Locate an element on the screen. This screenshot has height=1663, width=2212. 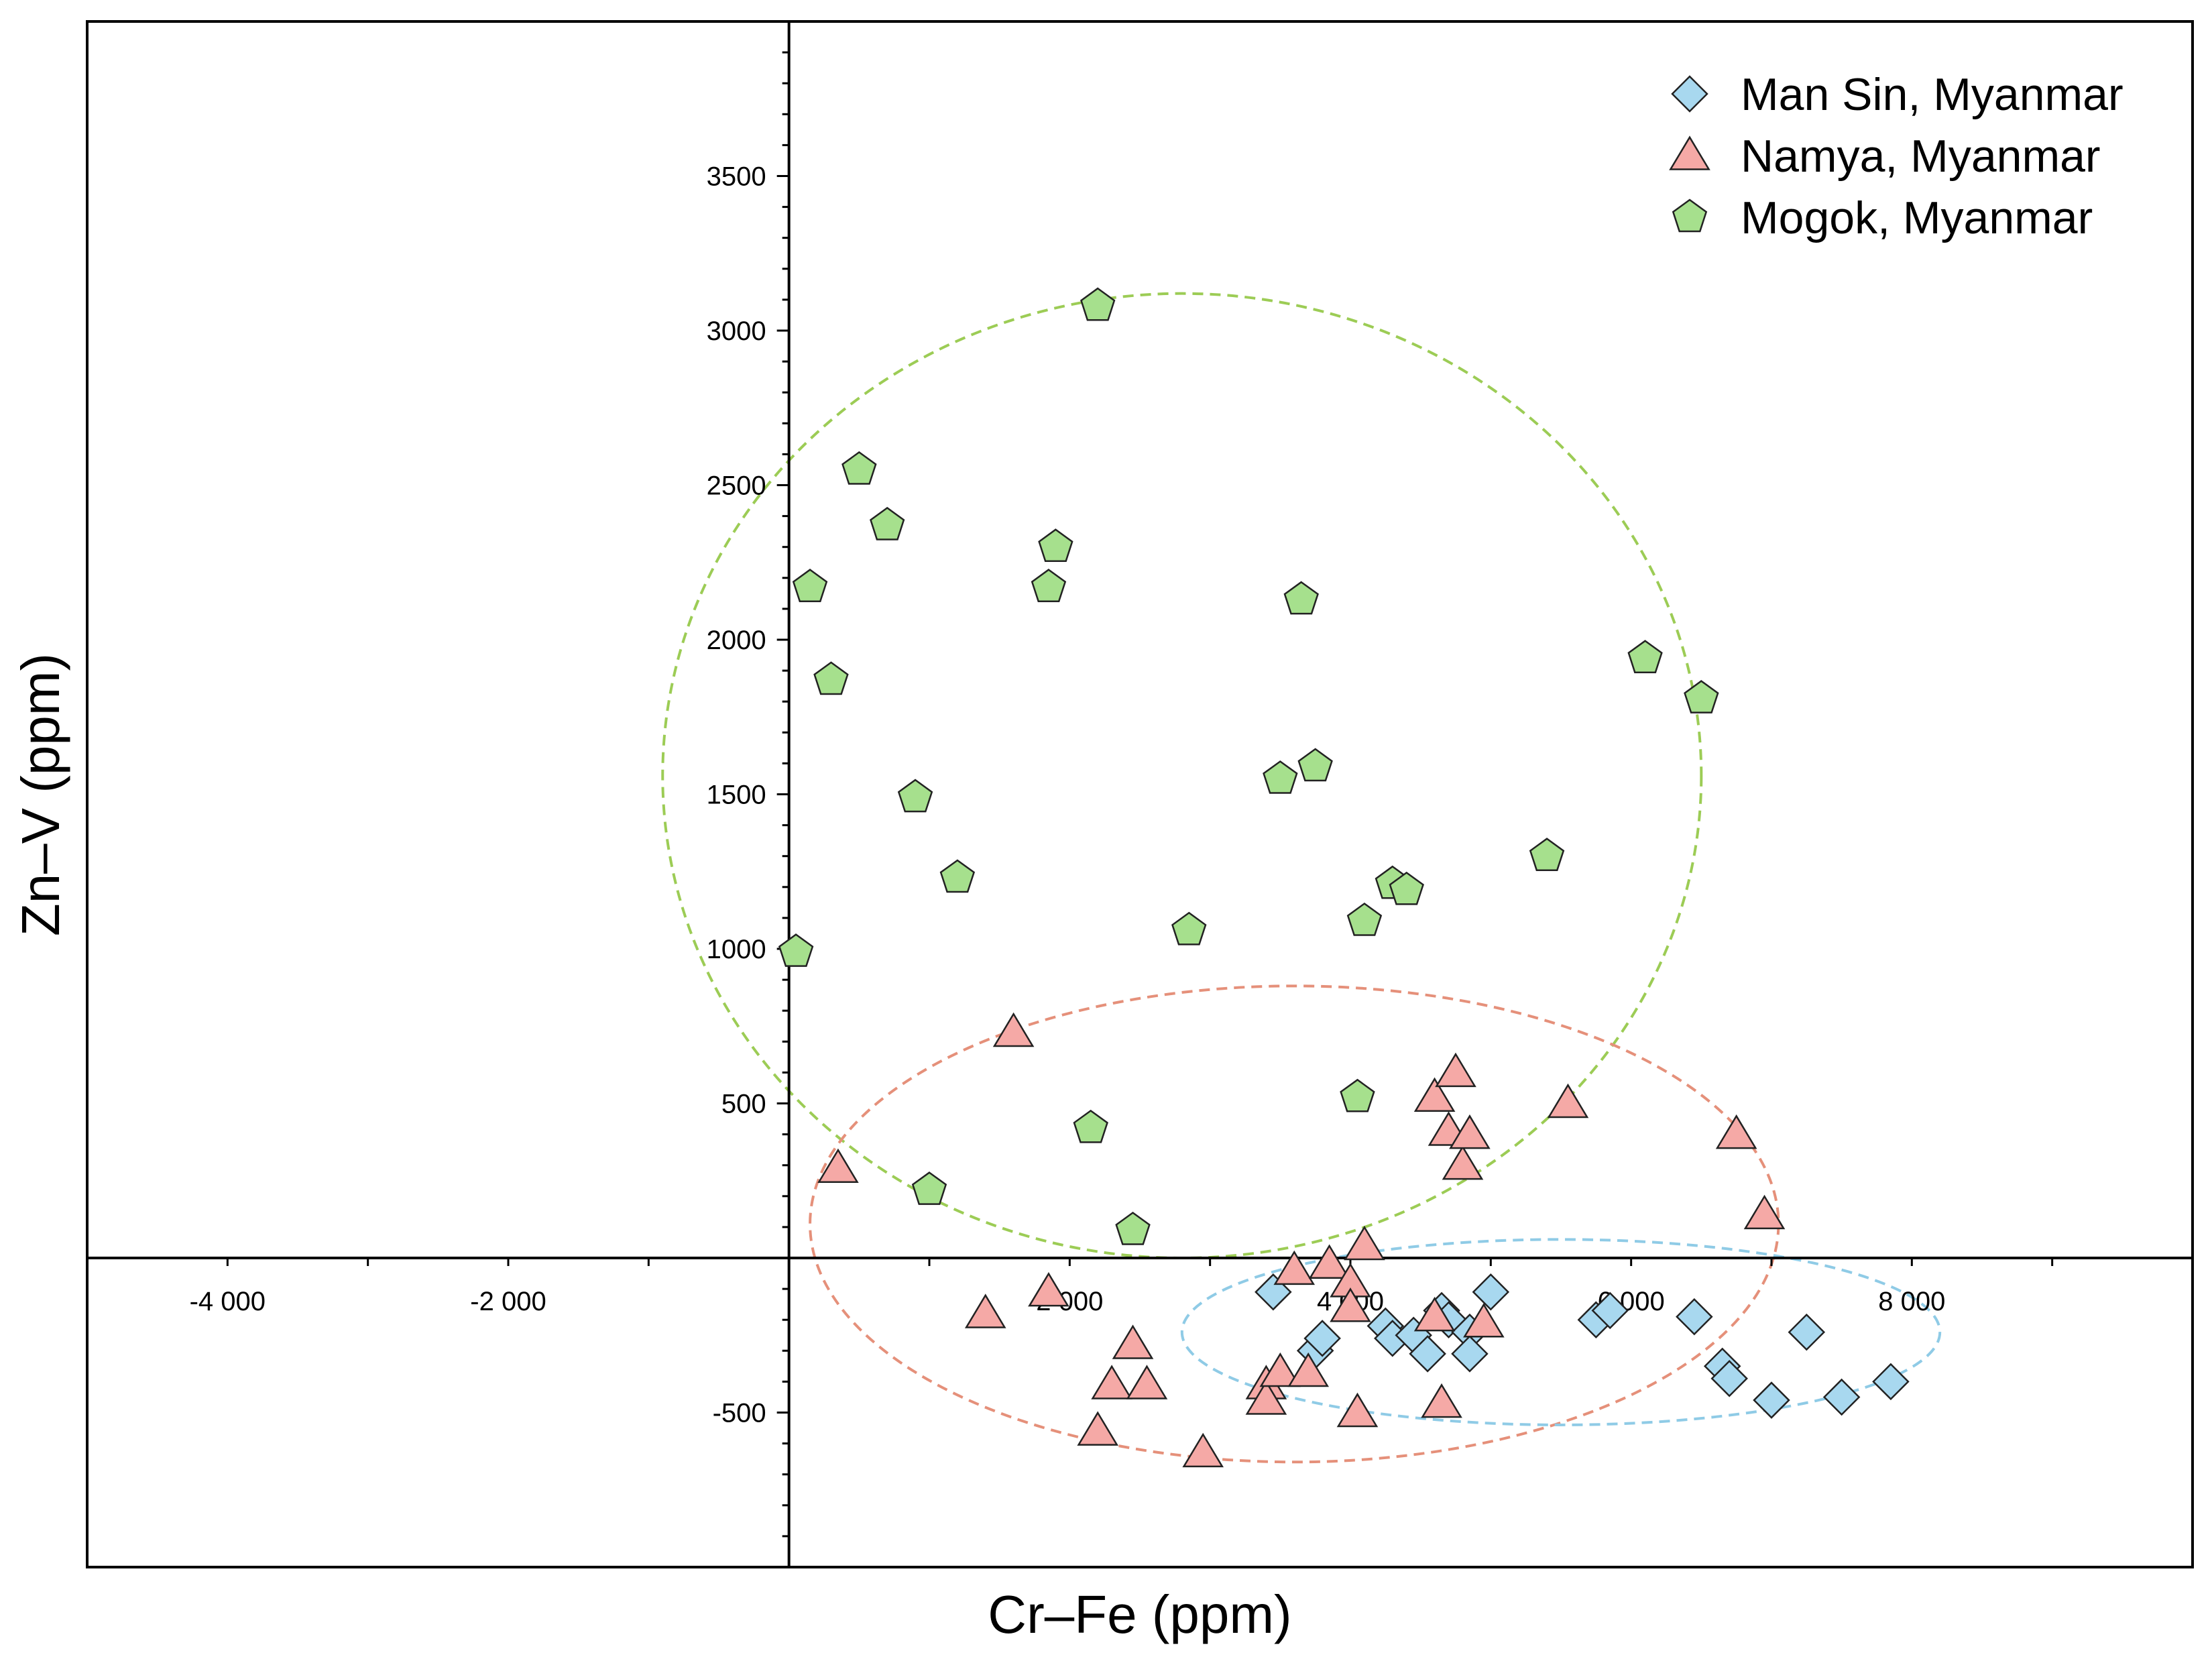
legend-triangle-icon is located at coordinates (1690, 152).